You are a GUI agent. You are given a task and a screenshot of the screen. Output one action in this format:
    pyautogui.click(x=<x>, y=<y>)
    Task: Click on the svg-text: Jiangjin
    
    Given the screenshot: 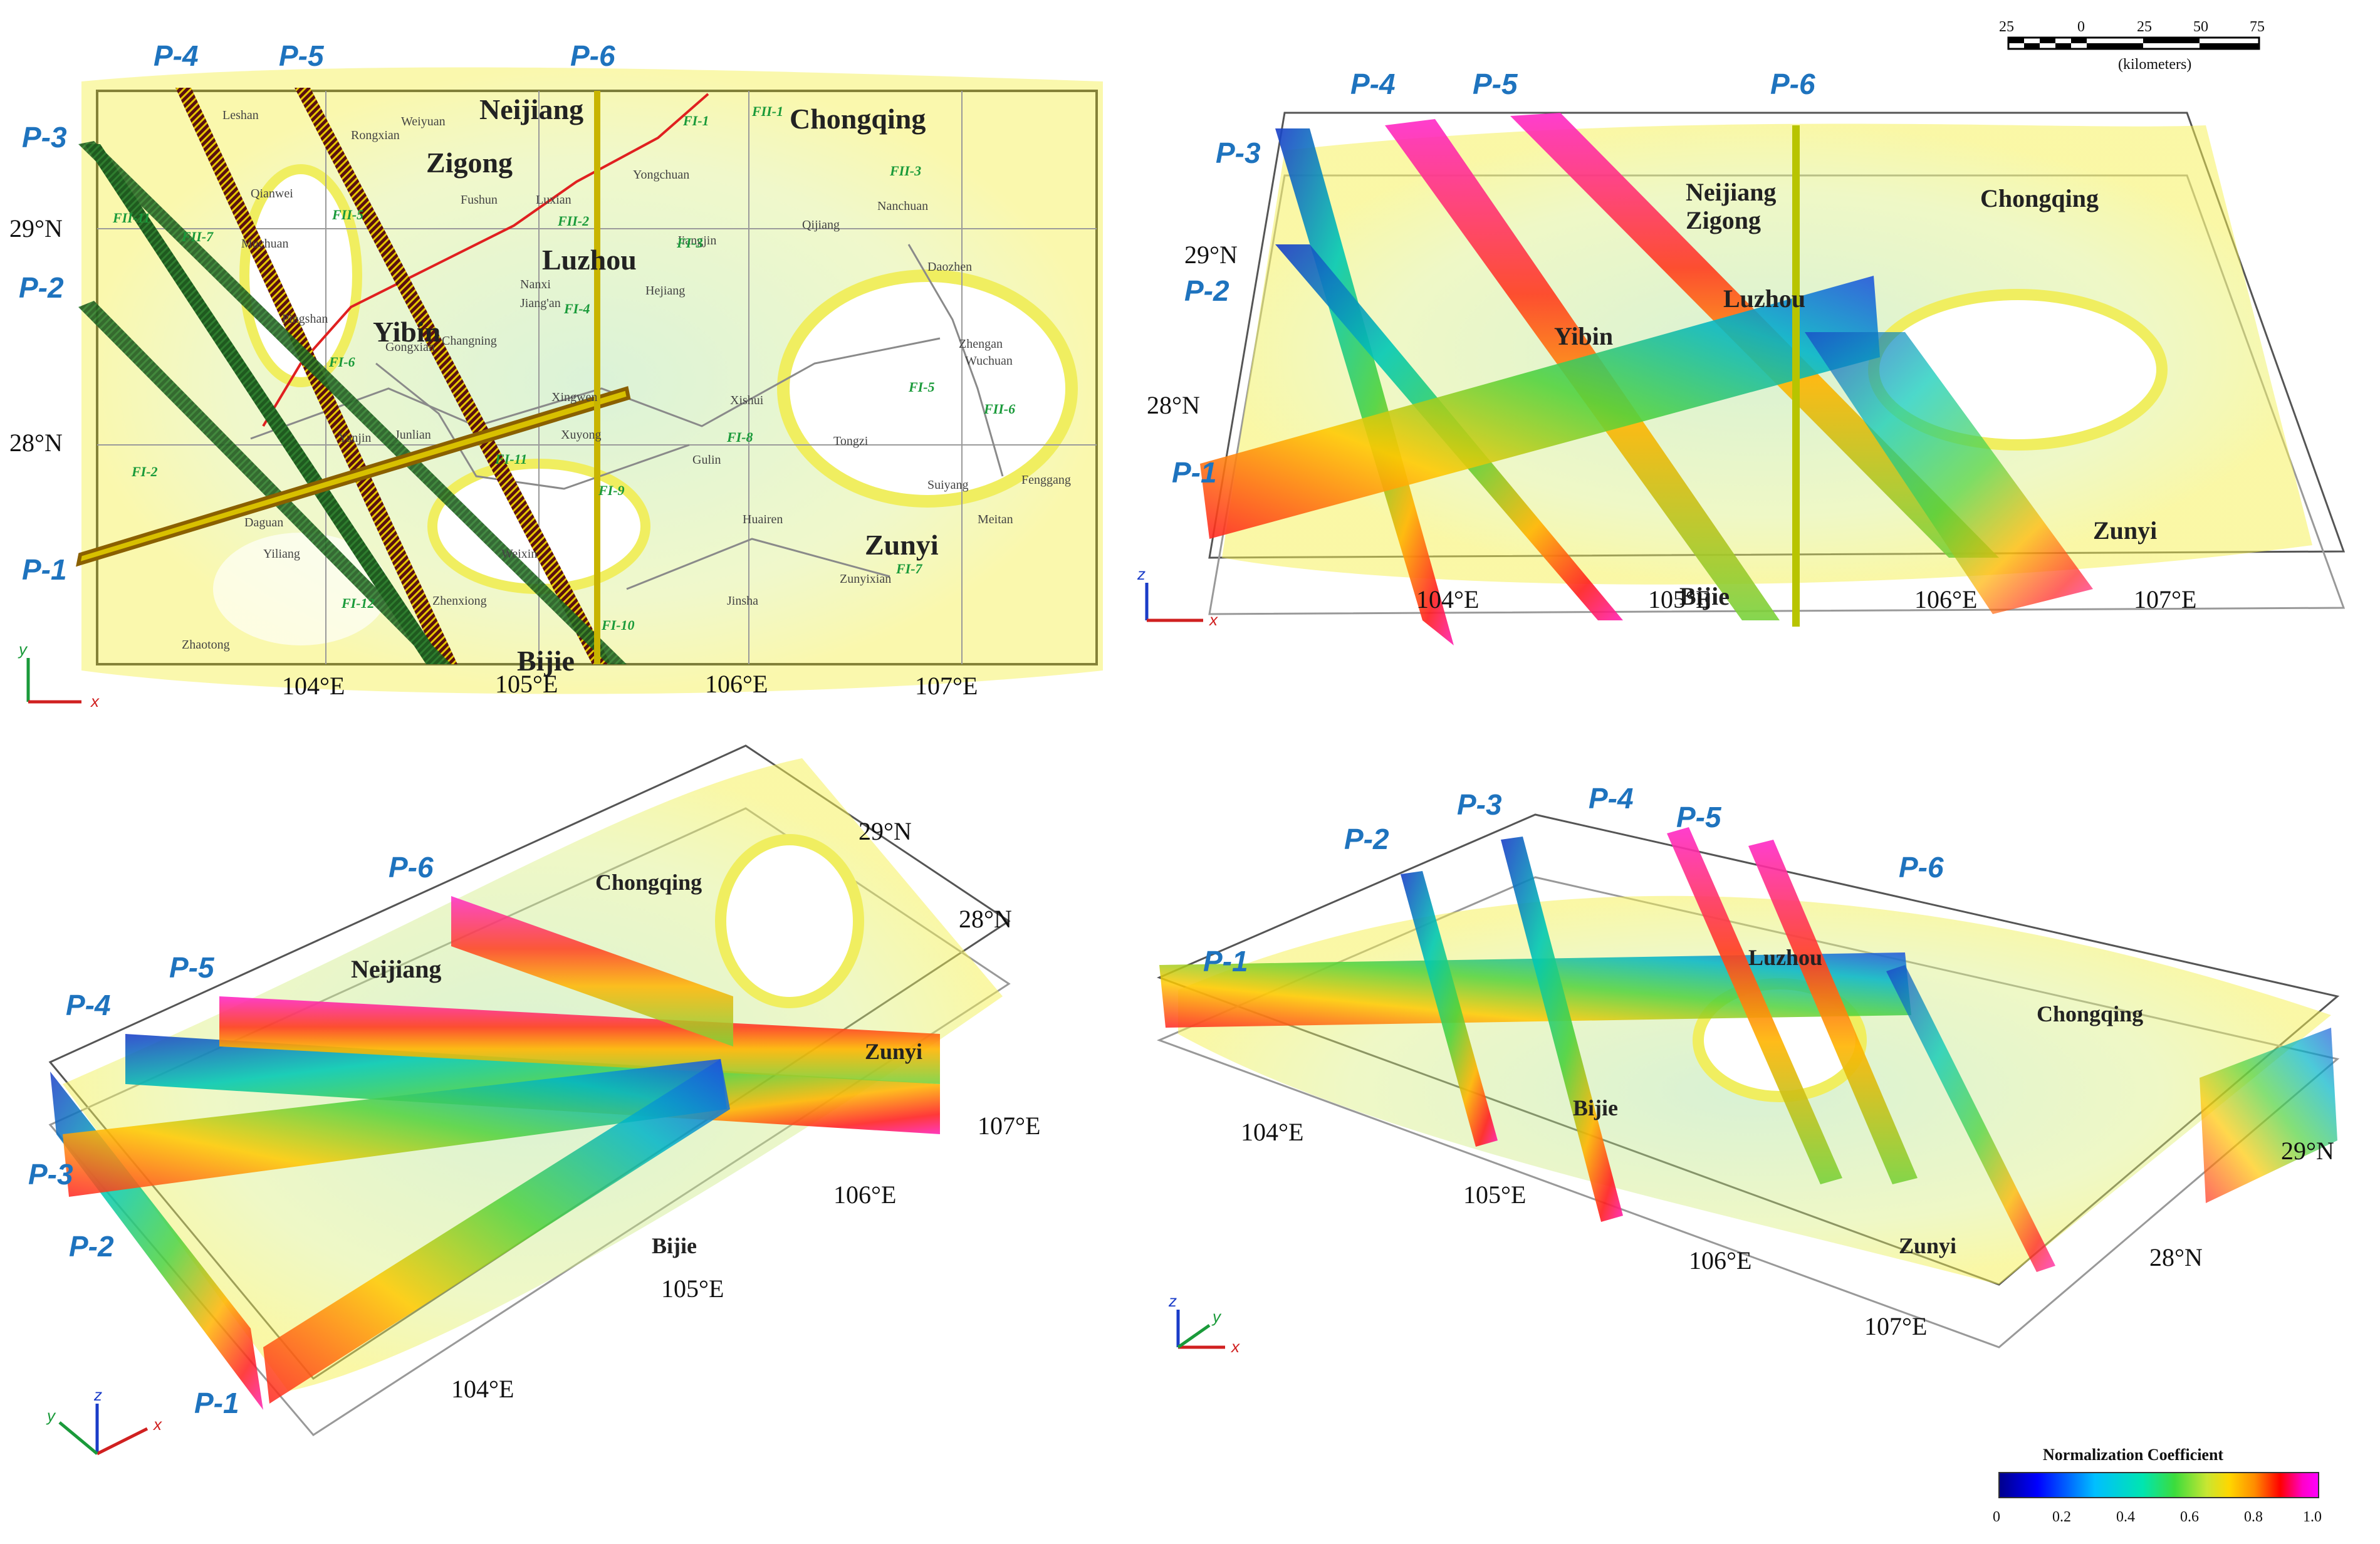 What is the action you would take?
    pyautogui.click(x=696, y=241)
    